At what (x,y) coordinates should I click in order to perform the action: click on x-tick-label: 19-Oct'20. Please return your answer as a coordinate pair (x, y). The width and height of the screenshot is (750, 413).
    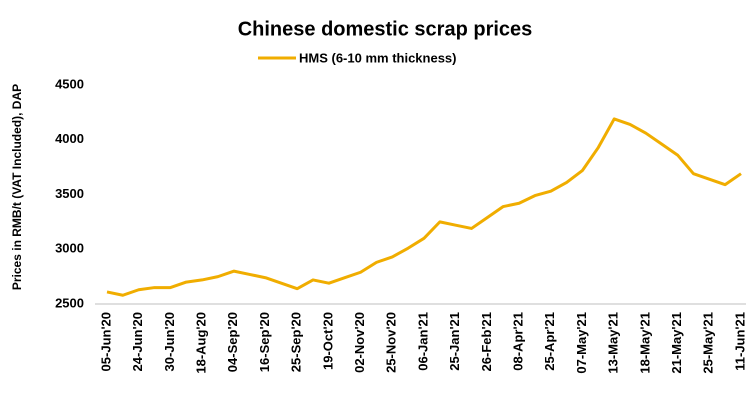
    Looking at the image, I should click on (327, 341).